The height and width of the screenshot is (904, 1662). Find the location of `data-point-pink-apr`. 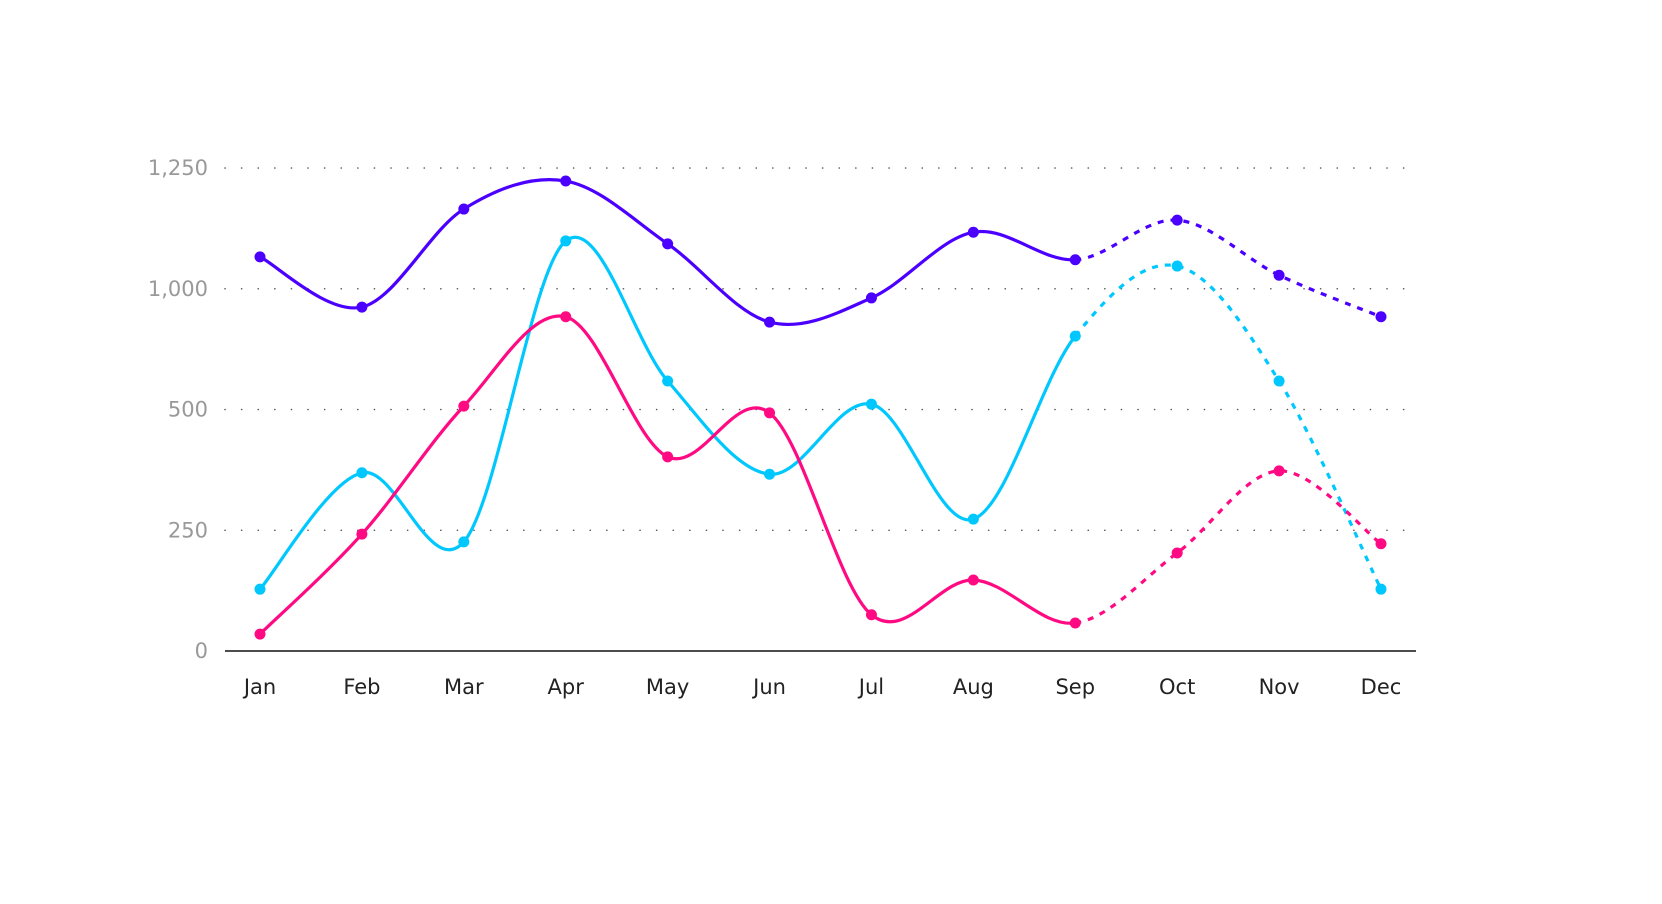

data-point-pink-apr is located at coordinates (566, 317).